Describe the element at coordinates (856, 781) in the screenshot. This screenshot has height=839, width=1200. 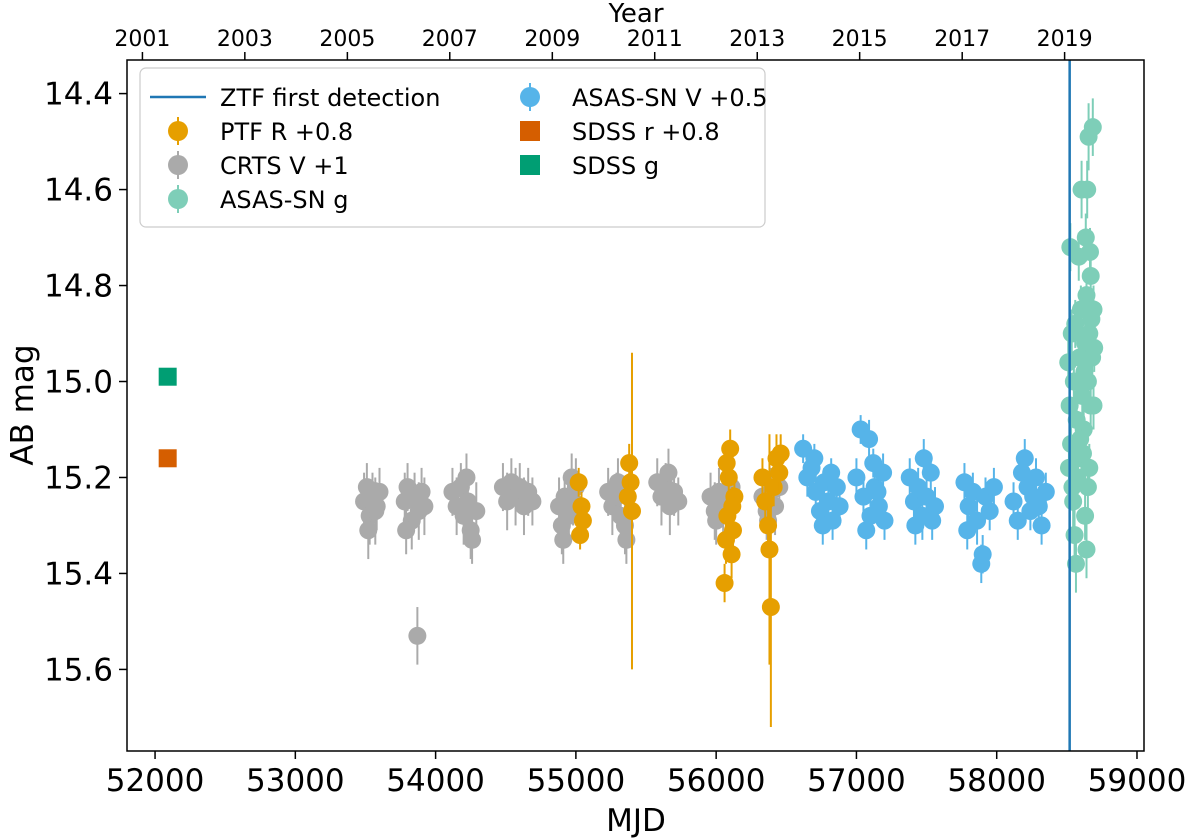
I see `x-tick-label: 57000` at that location.